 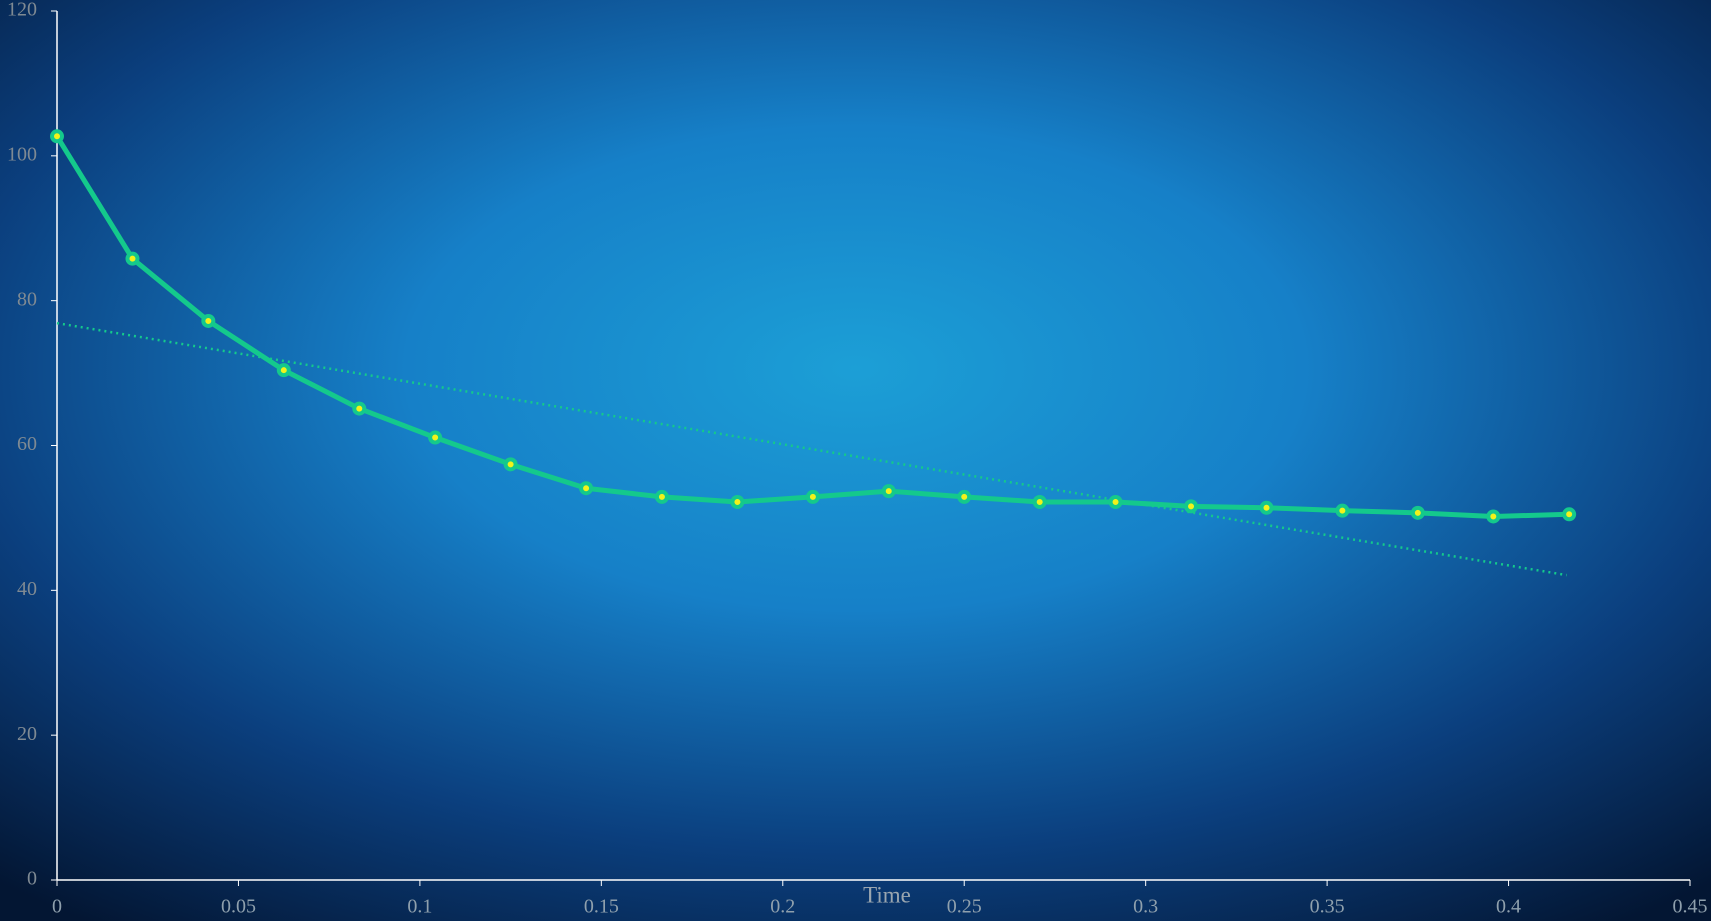 I want to click on x-tick-label: 0.1, so click(x=419, y=907).